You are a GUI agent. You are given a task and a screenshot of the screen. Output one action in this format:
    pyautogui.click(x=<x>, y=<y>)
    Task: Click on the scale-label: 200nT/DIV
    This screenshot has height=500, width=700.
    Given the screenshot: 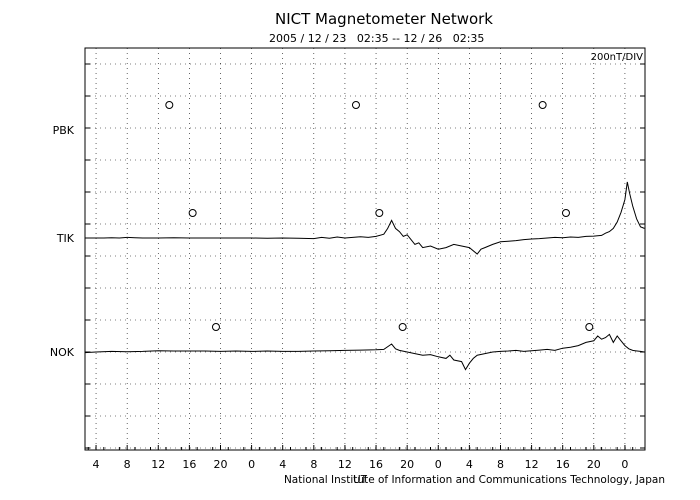 What is the action you would take?
    pyautogui.click(x=617, y=57)
    